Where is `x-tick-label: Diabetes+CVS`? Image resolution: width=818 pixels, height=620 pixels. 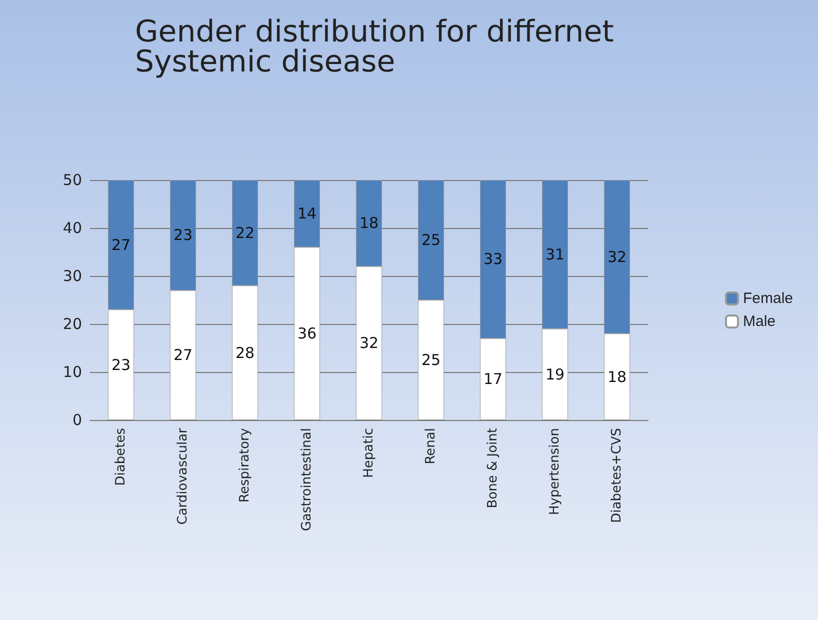 x-tick-label: Diabetes+CVS is located at coordinates (617, 475).